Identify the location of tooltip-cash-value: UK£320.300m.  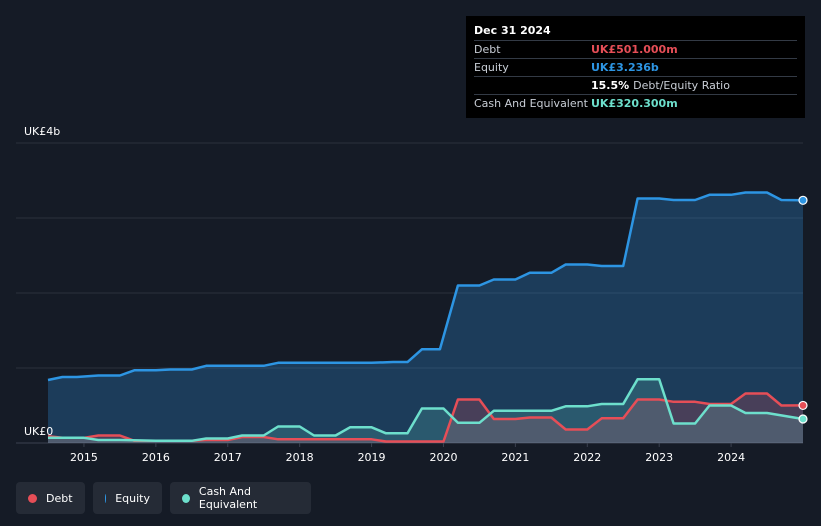
(634, 103).